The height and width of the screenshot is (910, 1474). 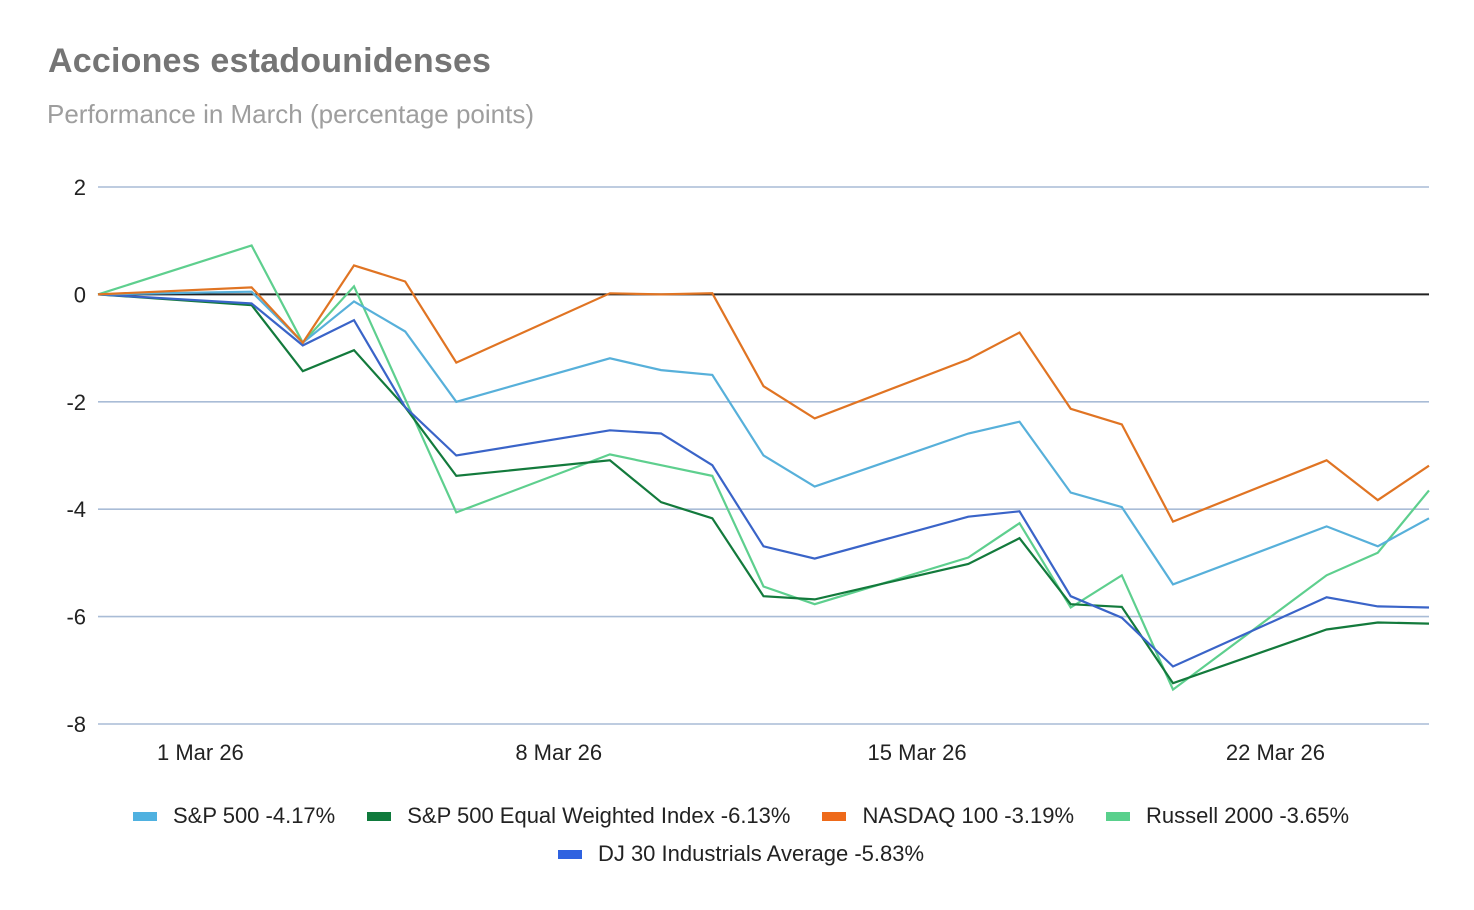 I want to click on legend-row: DJ 30 Industrials Average -5.83%, so click(x=737, y=854).